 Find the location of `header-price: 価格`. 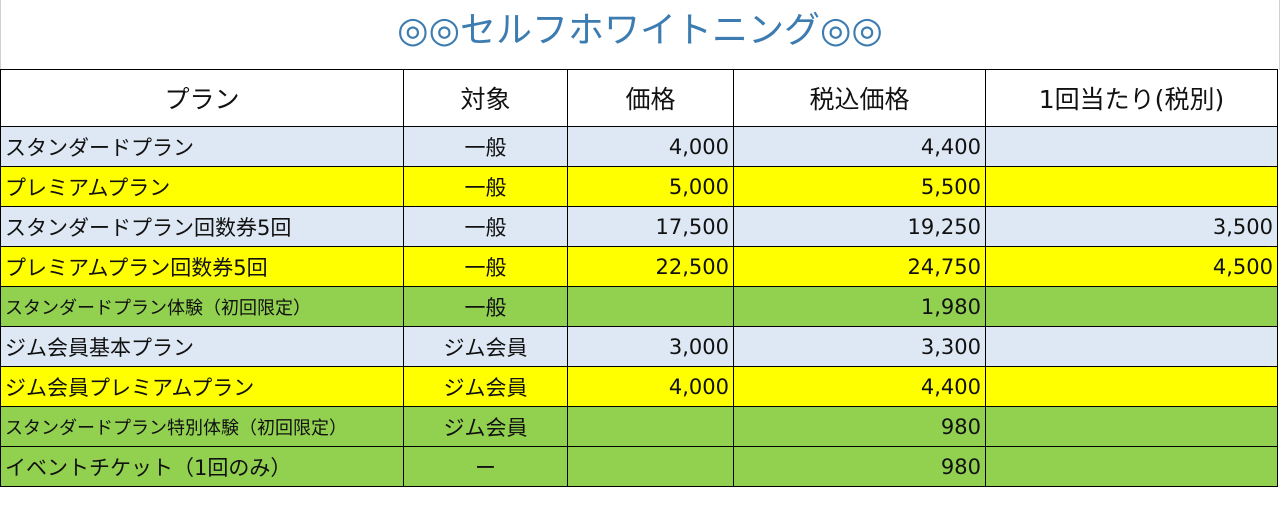

header-price: 価格 is located at coordinates (650, 98).